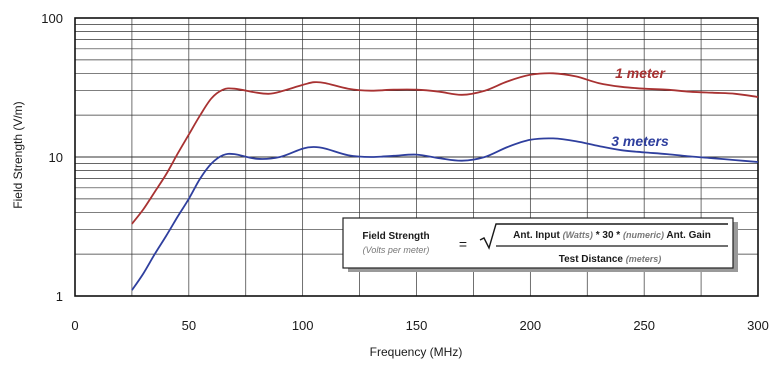 This screenshot has width=773, height=365. Describe the element at coordinates (56, 157) in the screenshot. I see `y-tick-label: 10` at that location.